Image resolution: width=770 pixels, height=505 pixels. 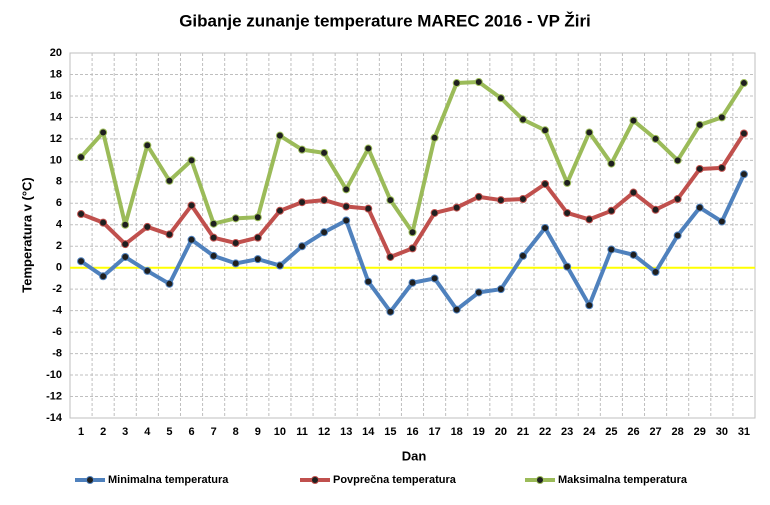 What do you see at coordinates (125, 432) in the screenshot?
I see `x-tick-label: 3` at bounding box center [125, 432].